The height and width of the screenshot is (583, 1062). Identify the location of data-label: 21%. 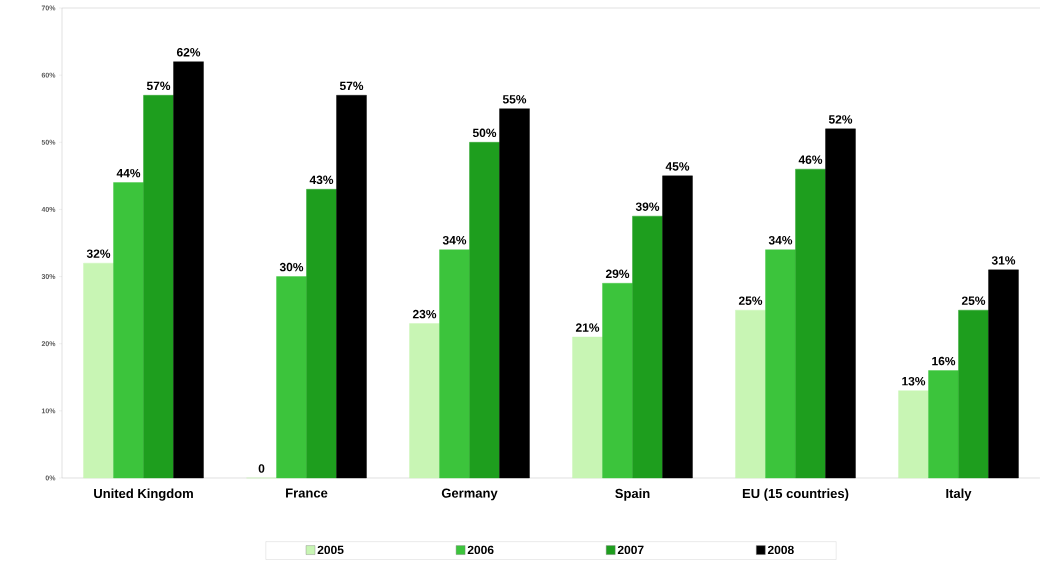
(587, 327).